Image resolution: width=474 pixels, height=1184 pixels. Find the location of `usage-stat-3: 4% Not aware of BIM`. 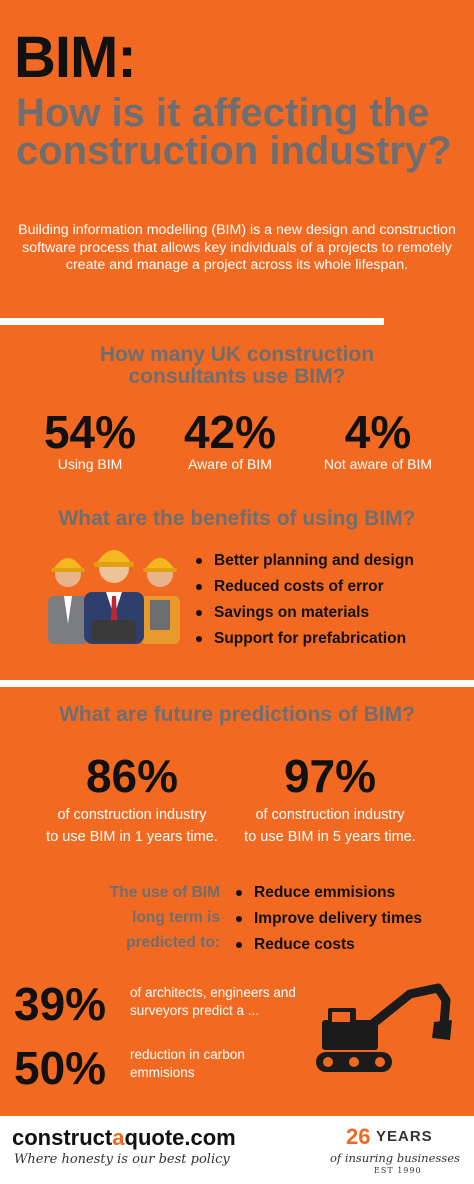

usage-stat-3: 4% Not aware of BIM is located at coordinates (378, 440).